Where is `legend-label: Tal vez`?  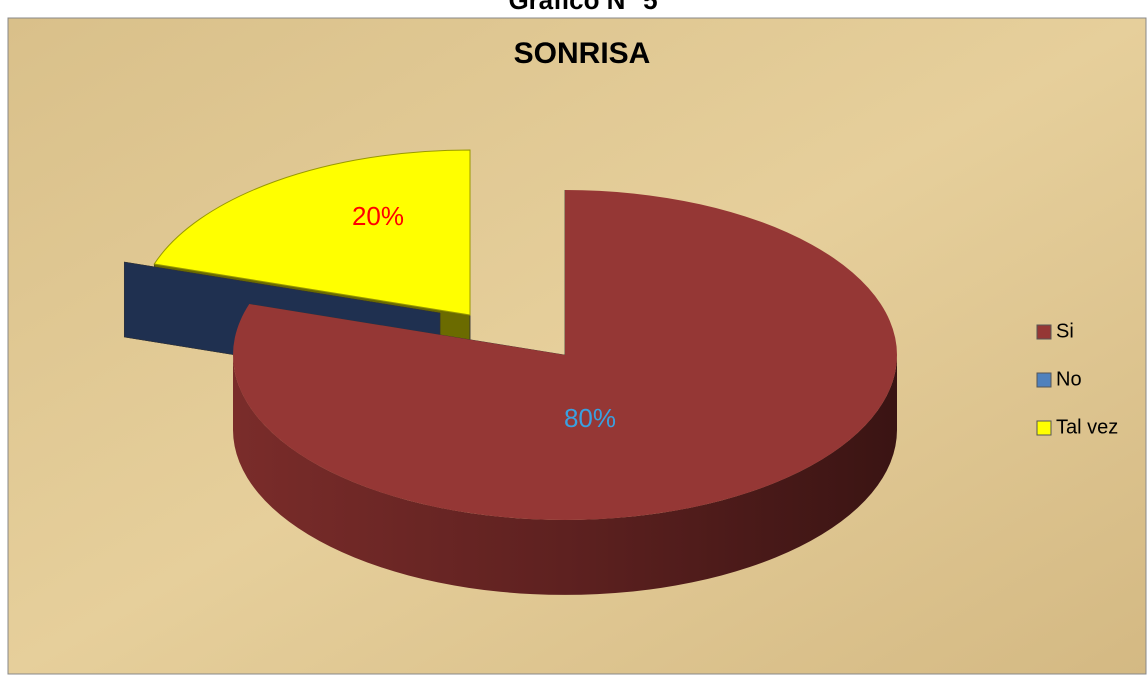
legend-label: Tal vez is located at coordinates (1087, 427).